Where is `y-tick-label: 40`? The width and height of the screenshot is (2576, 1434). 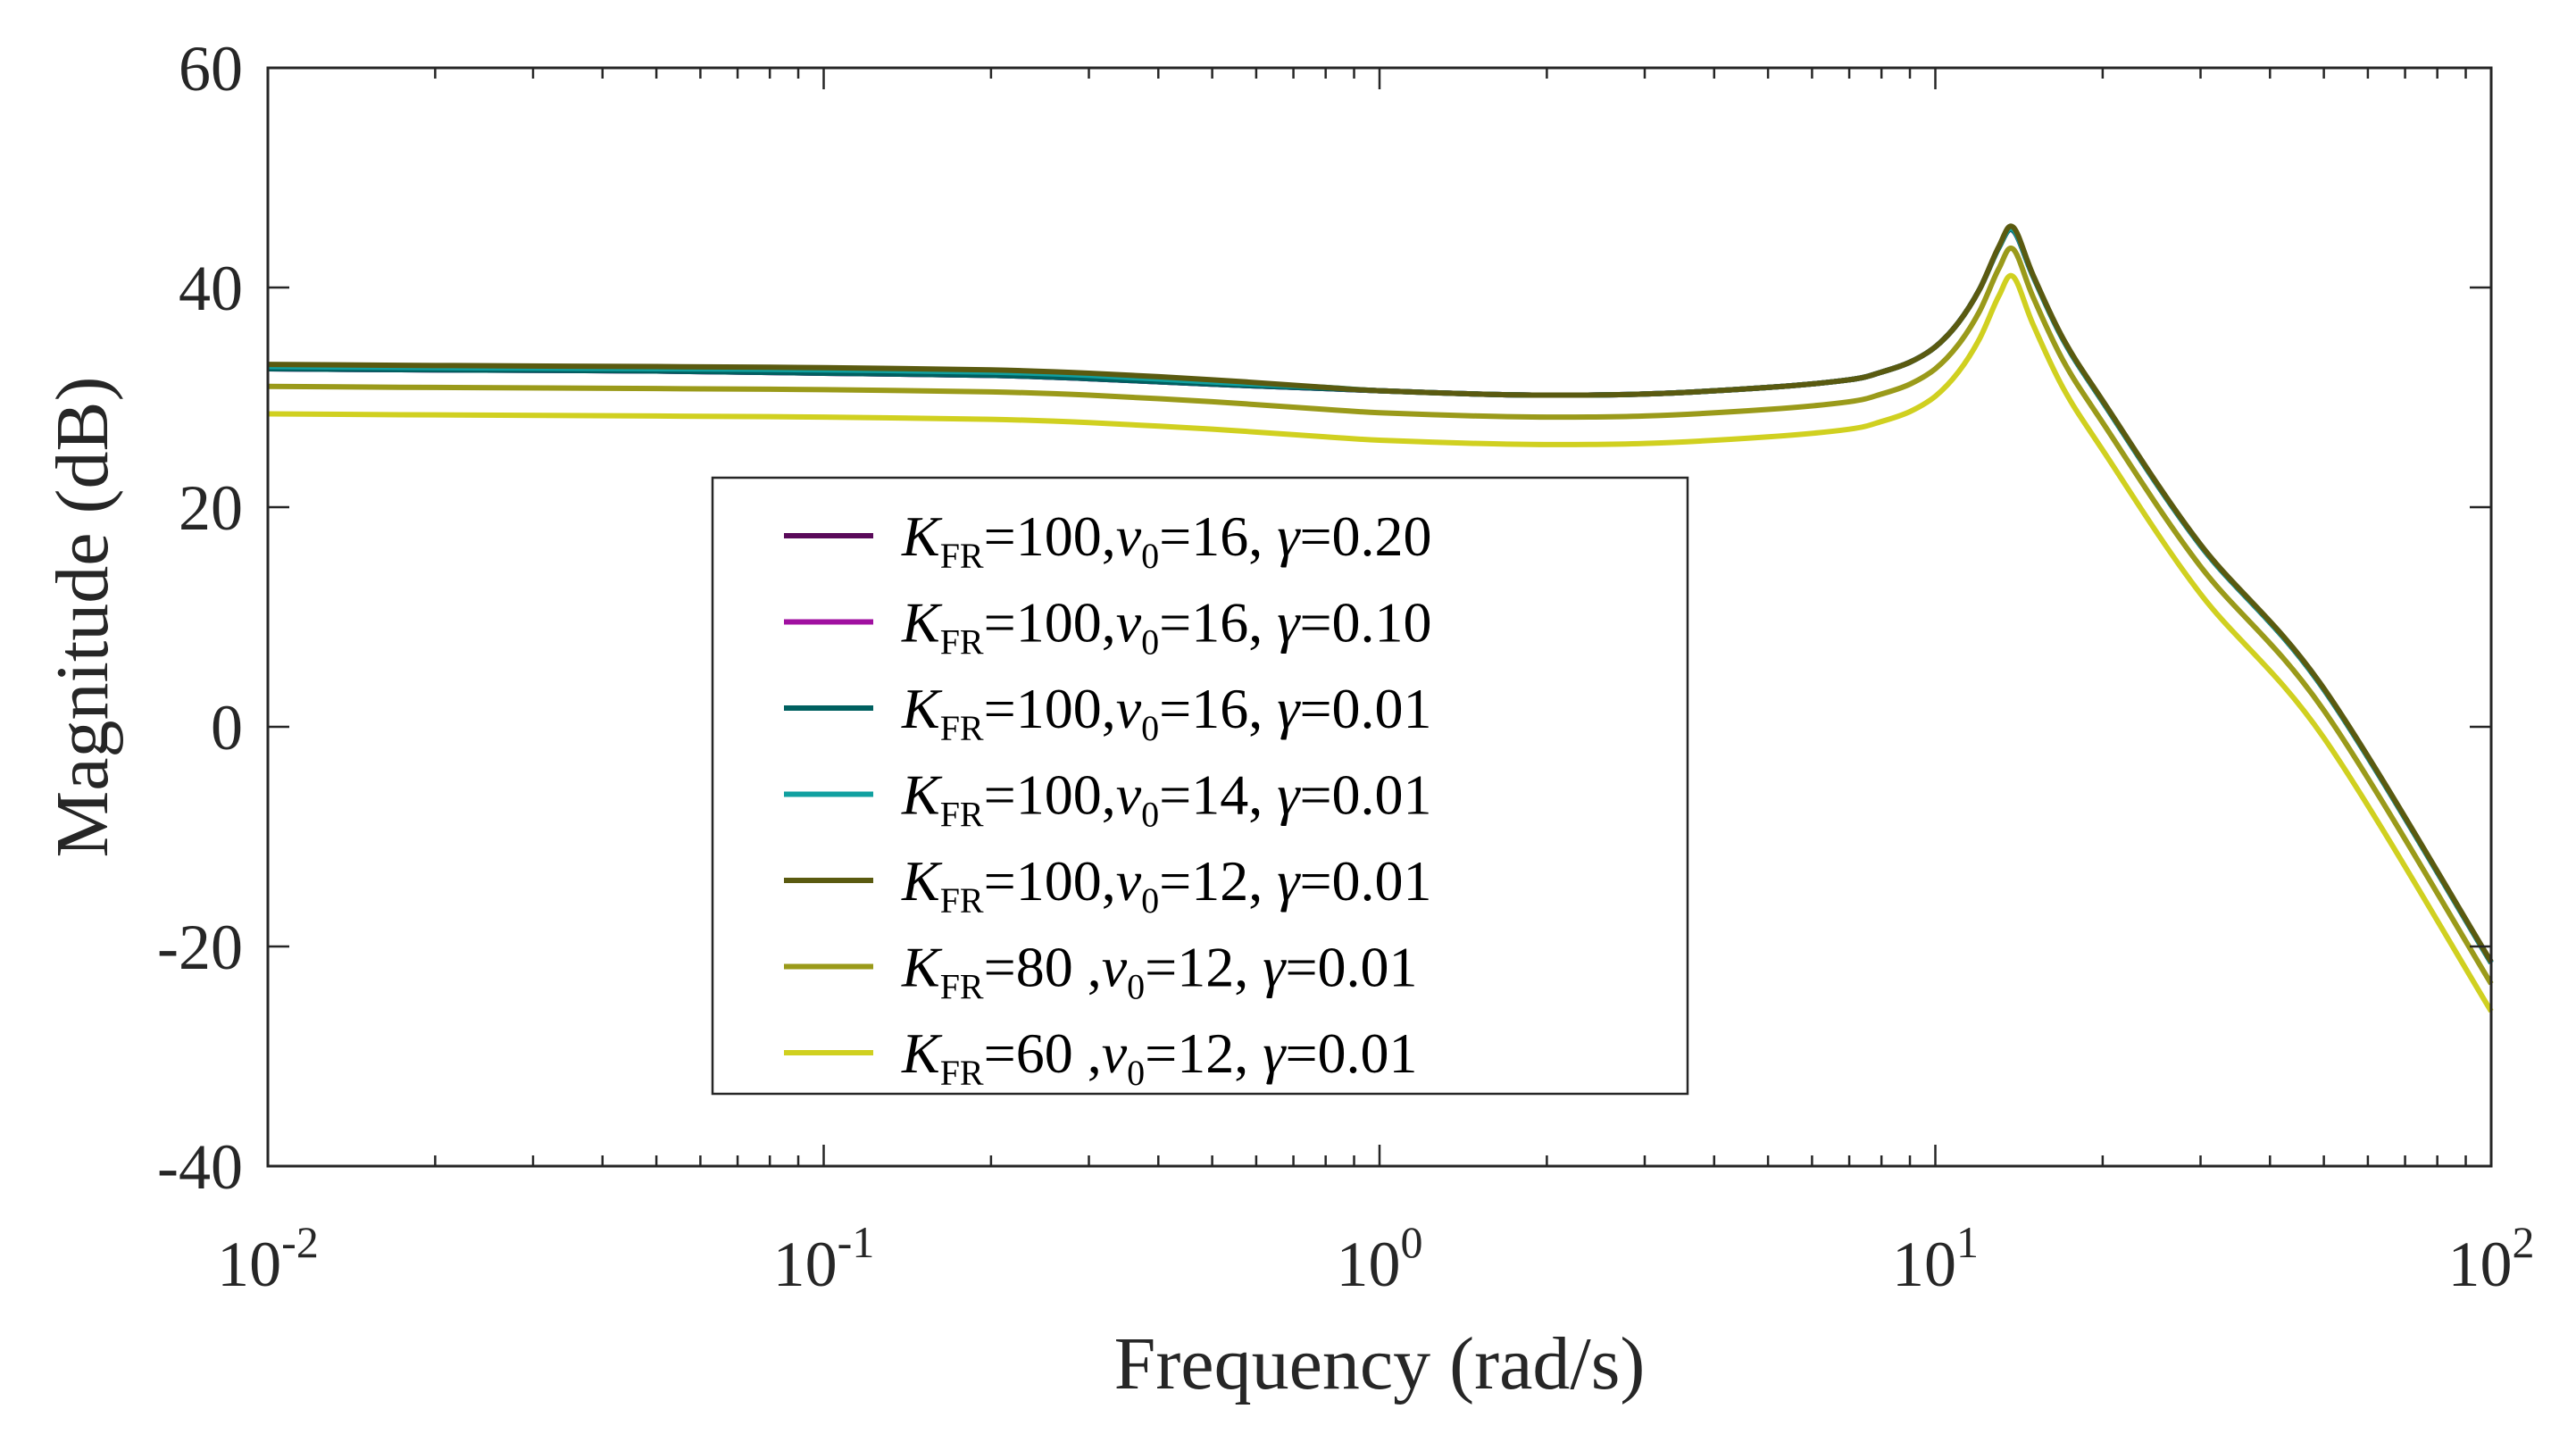 y-tick-label: 40 is located at coordinates (211, 288).